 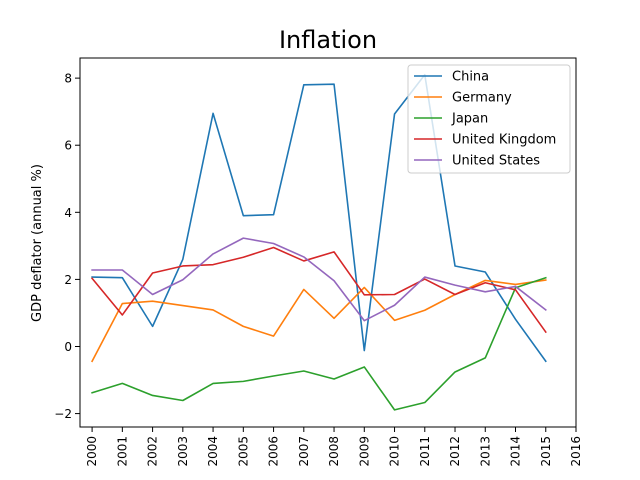 I want to click on x-tick-label: 2005, so click(x=243, y=451).